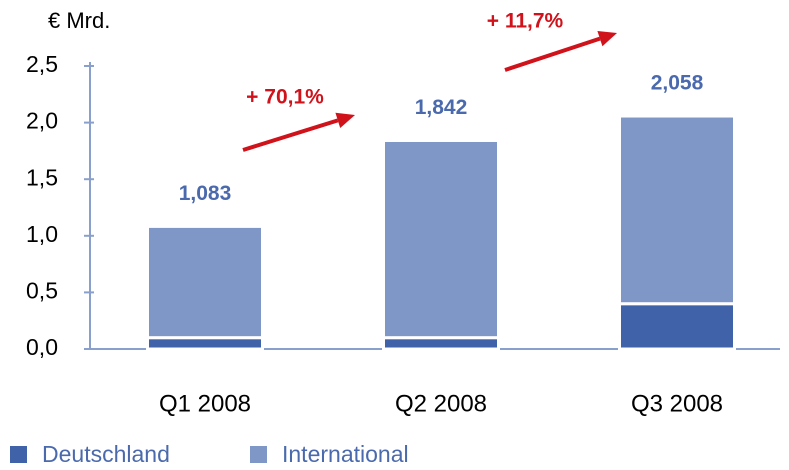 The width and height of the screenshot is (789, 470). I want to click on x-tick-label: Q2 2008, so click(441, 403).